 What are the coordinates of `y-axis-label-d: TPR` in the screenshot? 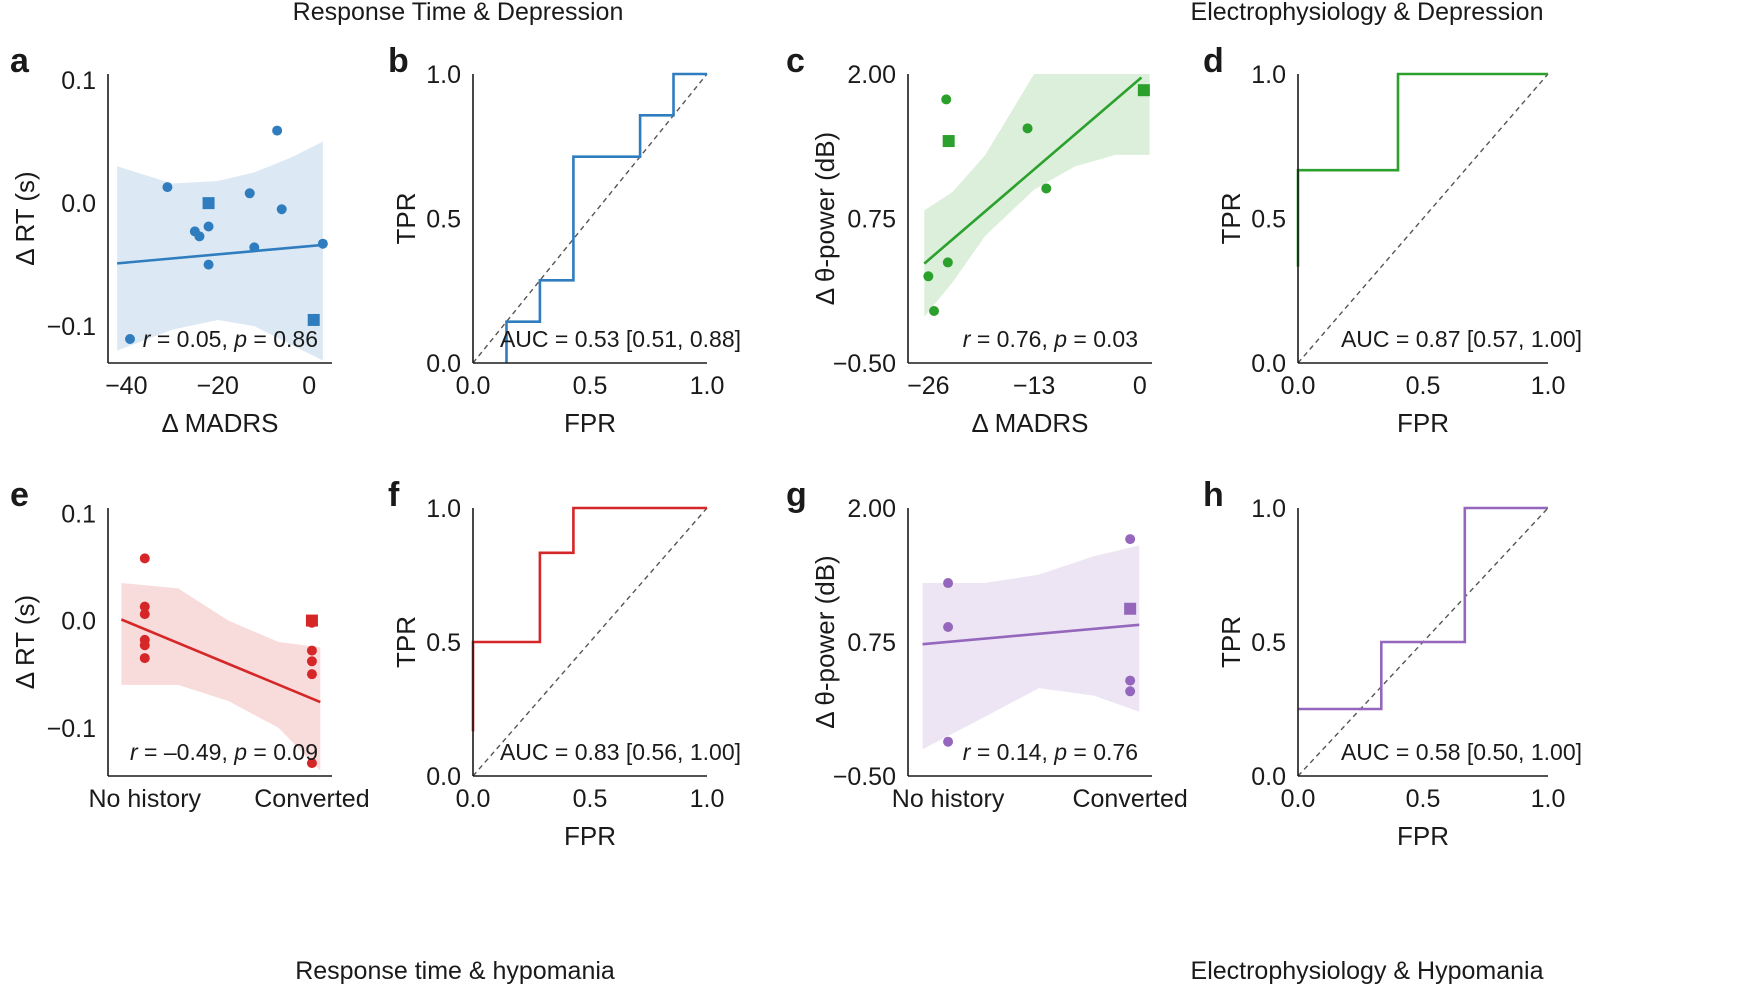 It's located at (1231, 219).